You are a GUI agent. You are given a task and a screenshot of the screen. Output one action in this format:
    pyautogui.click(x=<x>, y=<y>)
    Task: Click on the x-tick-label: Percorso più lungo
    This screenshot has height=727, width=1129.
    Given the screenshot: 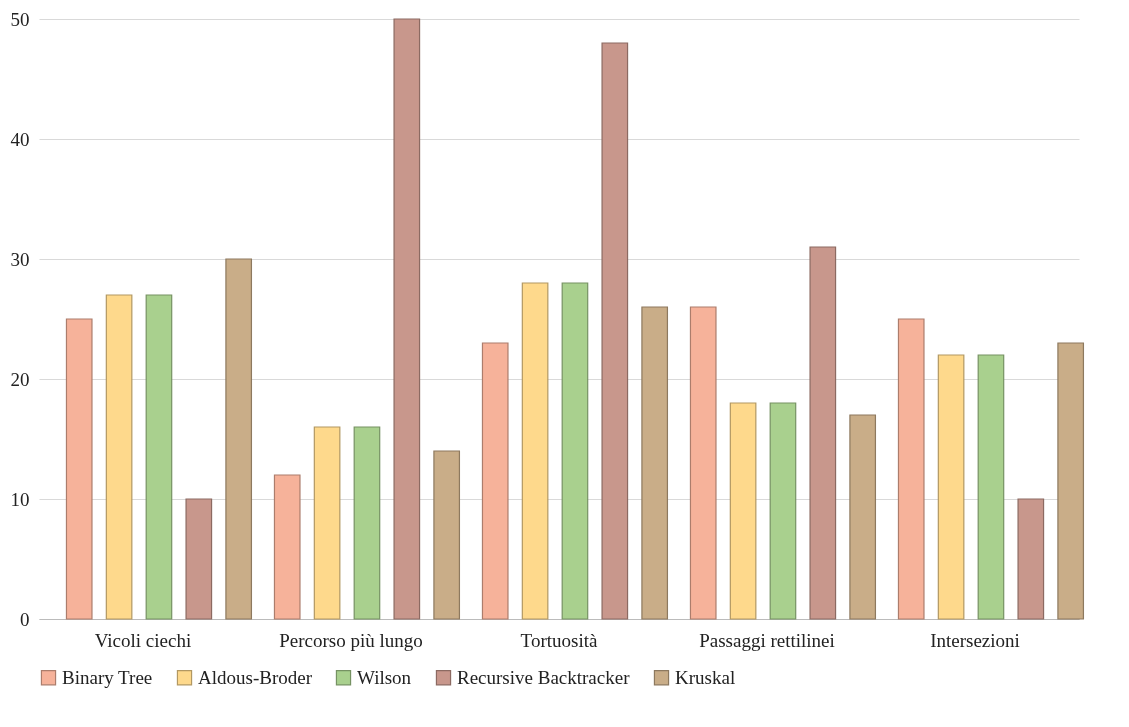 What is the action you would take?
    pyautogui.click(x=351, y=640)
    